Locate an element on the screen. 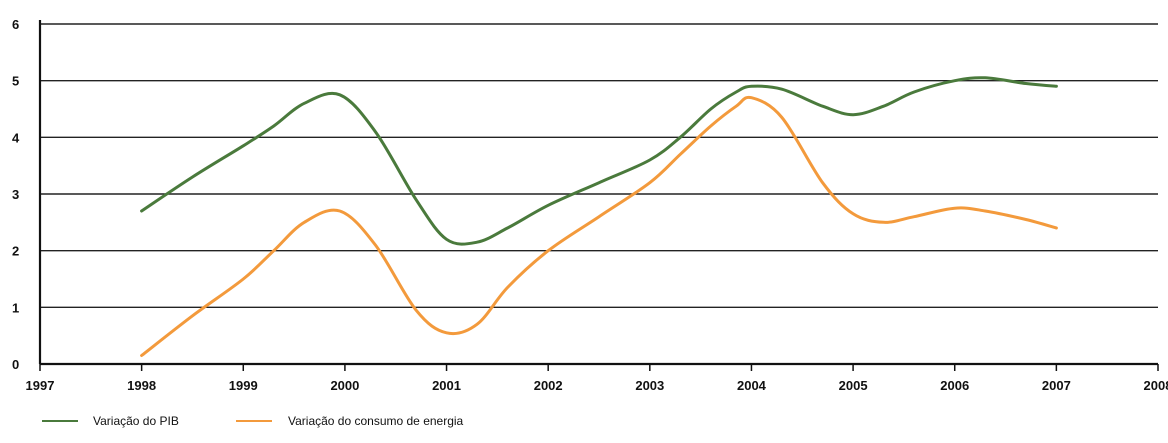  legend-label-energia: Variação do consumo de energia is located at coordinates (376, 421).